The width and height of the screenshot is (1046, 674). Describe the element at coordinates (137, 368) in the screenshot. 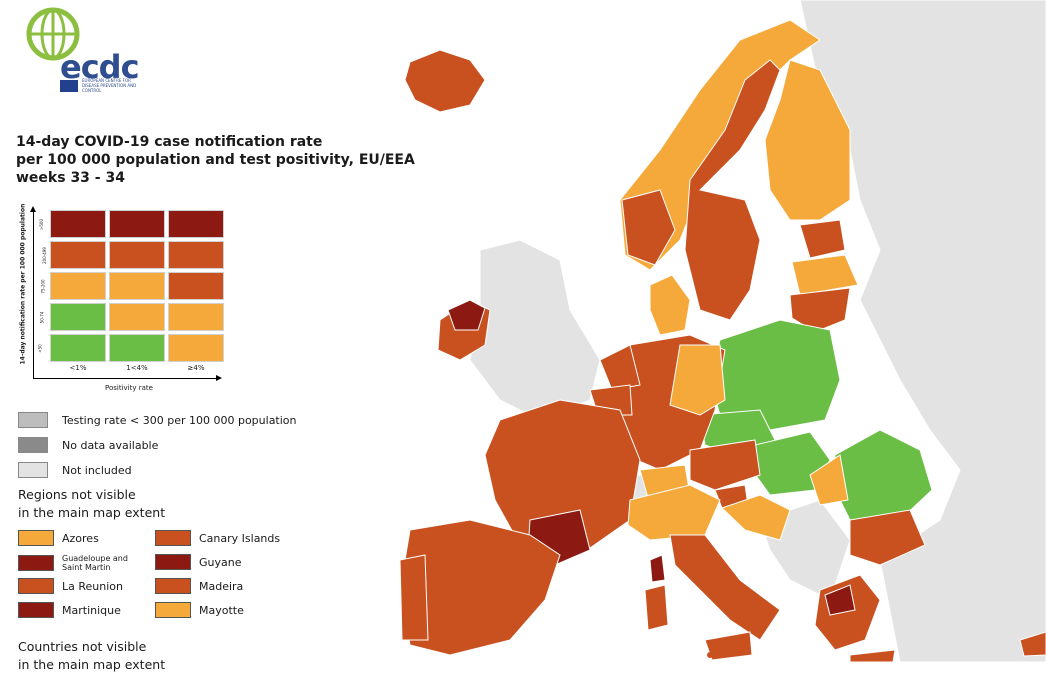

I see `matrix-x-tick: 1<4%` at that location.